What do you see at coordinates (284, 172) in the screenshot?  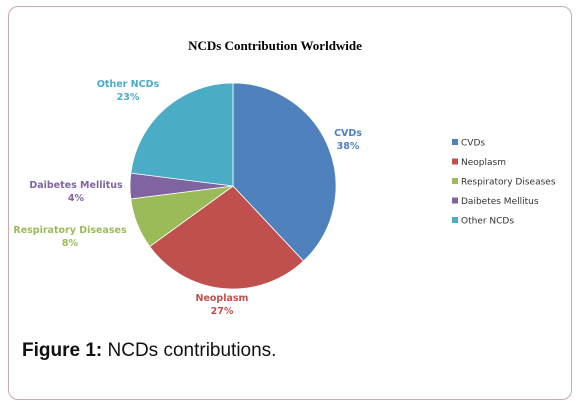 I see `pie-slice-cvds` at bounding box center [284, 172].